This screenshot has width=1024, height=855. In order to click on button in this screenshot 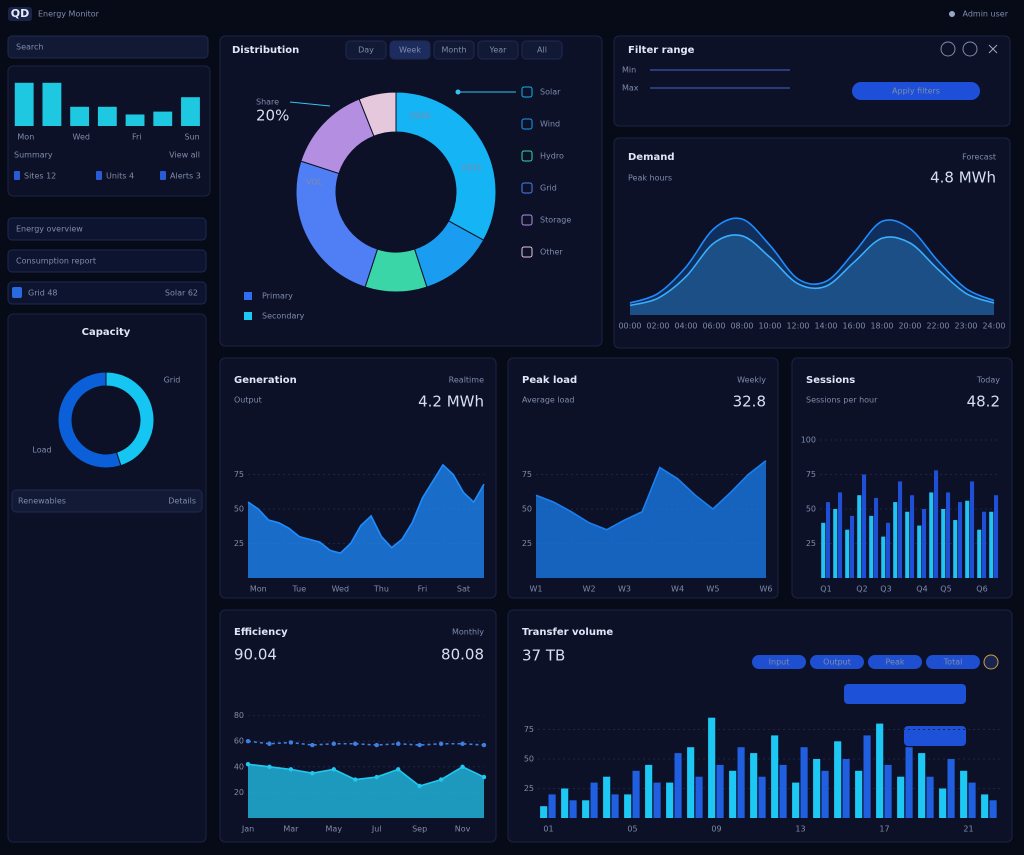, I will do `click(916, 91)`.